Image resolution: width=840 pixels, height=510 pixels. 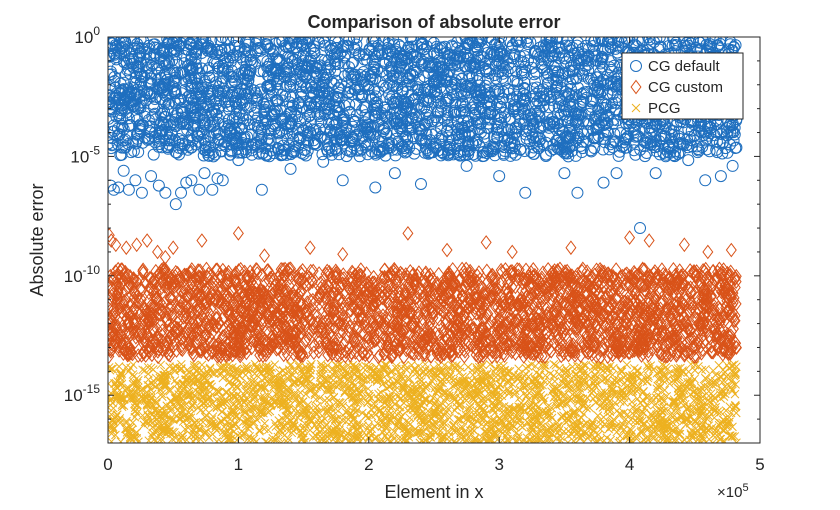 I want to click on series-pcg, so click(x=424, y=401).